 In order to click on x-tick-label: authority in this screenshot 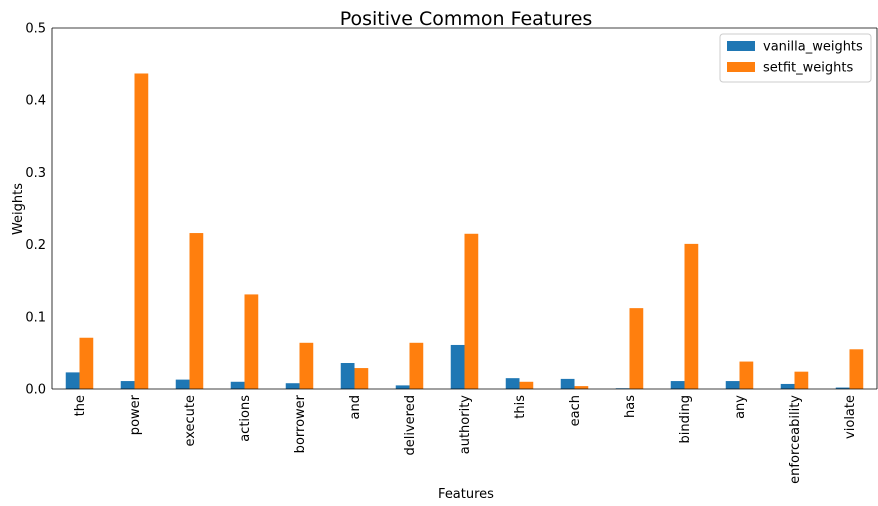, I will do `click(465, 425)`.